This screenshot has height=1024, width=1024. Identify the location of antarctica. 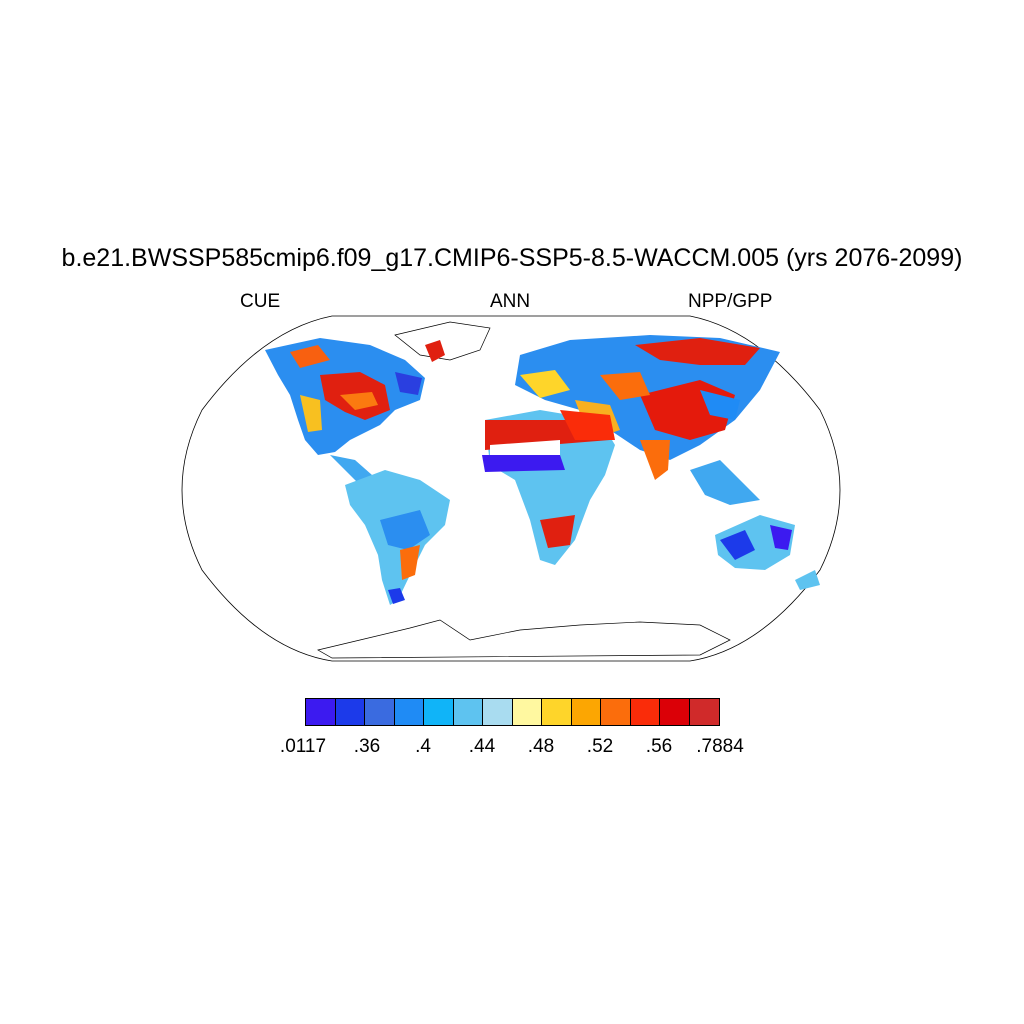
(524, 639).